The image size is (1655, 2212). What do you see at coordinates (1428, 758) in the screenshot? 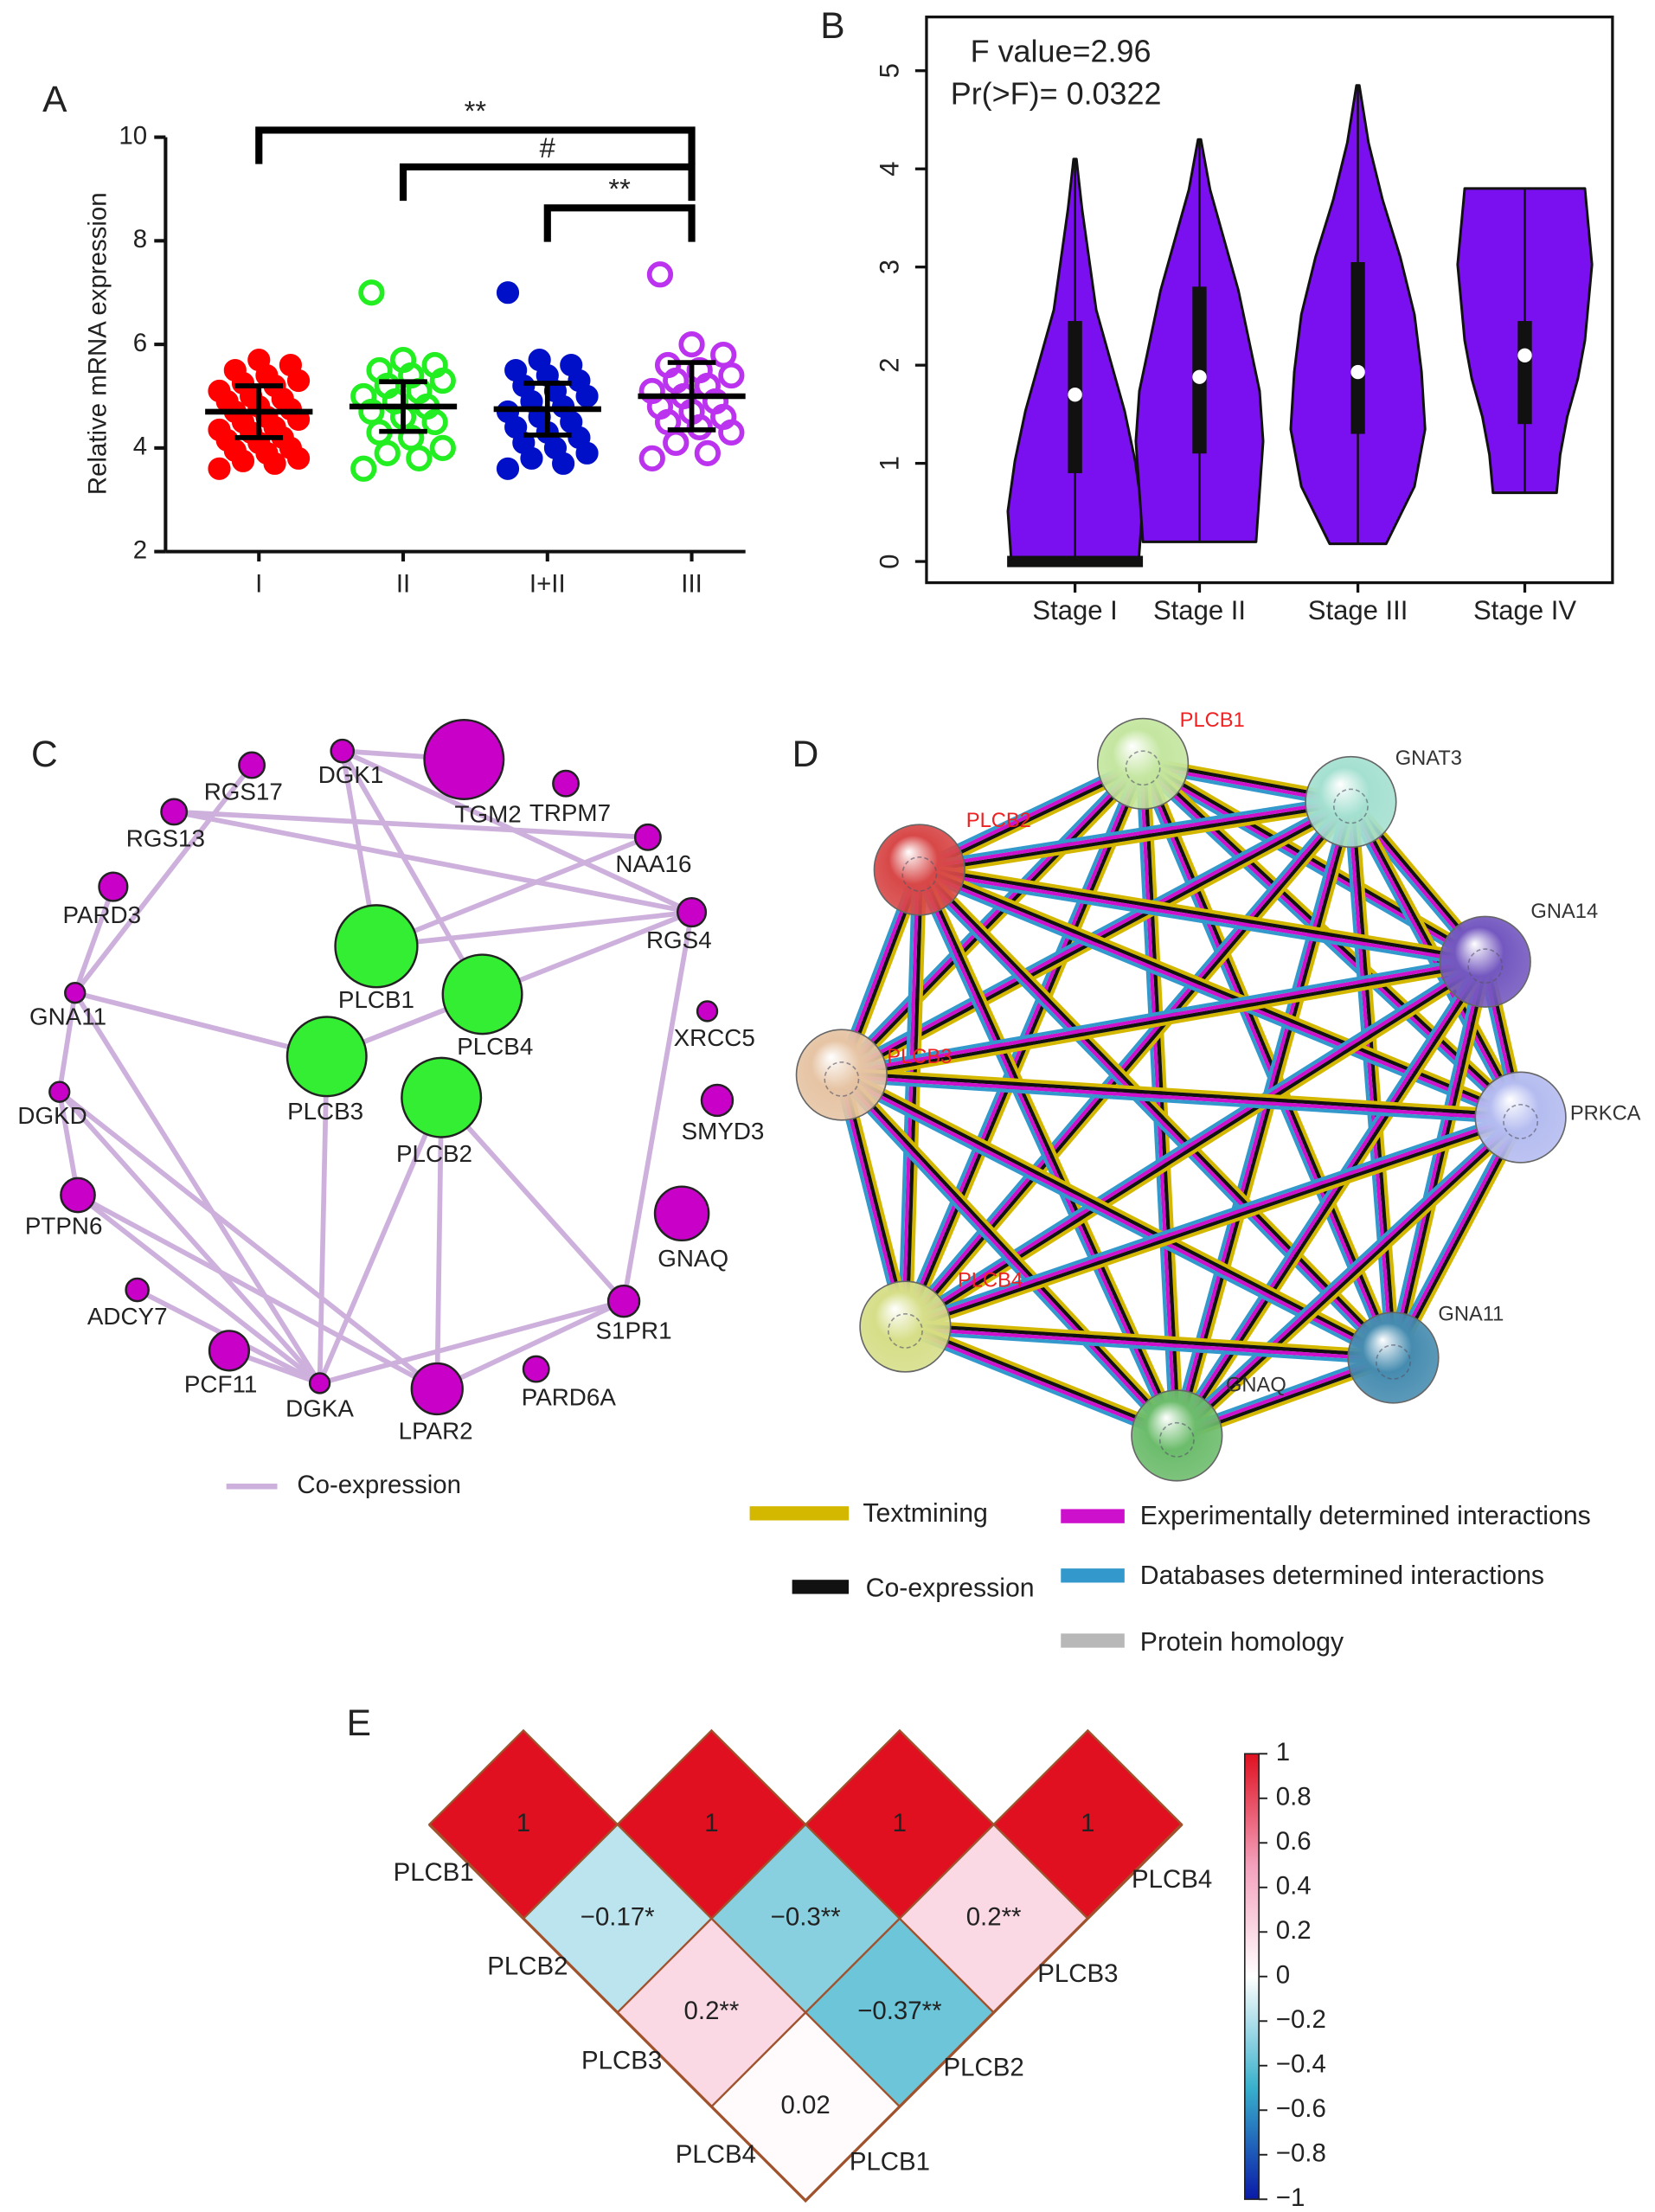
I see `protein-label: GNAT3` at bounding box center [1428, 758].